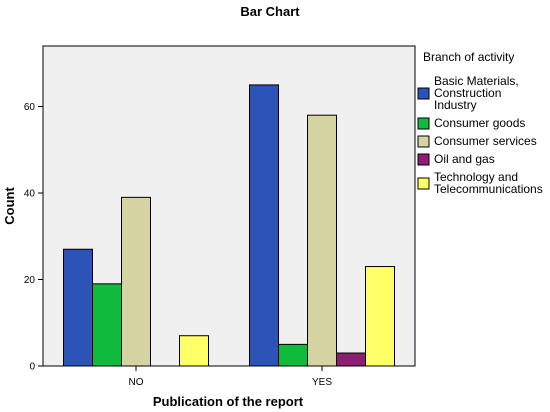 This screenshot has width=550, height=412. What do you see at coordinates (488, 183) in the screenshot?
I see `legend-label-4: Technology and Telecommunications` at bounding box center [488, 183].